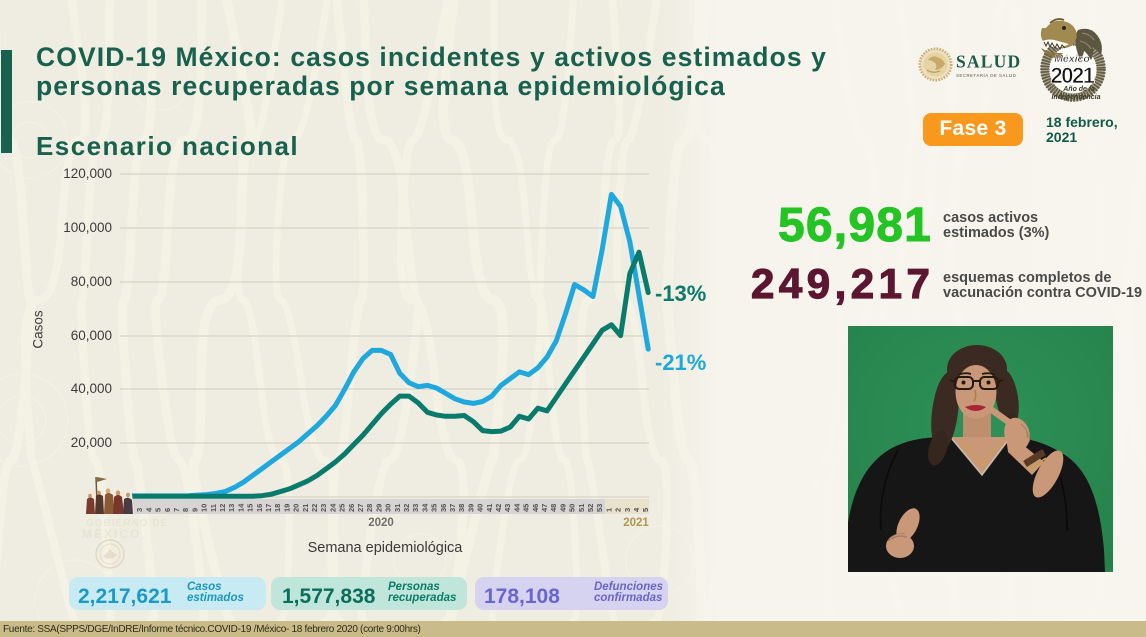 The height and width of the screenshot is (637, 1146). Describe the element at coordinates (305, 508) in the screenshot. I see `svg-text: 21` at that location.